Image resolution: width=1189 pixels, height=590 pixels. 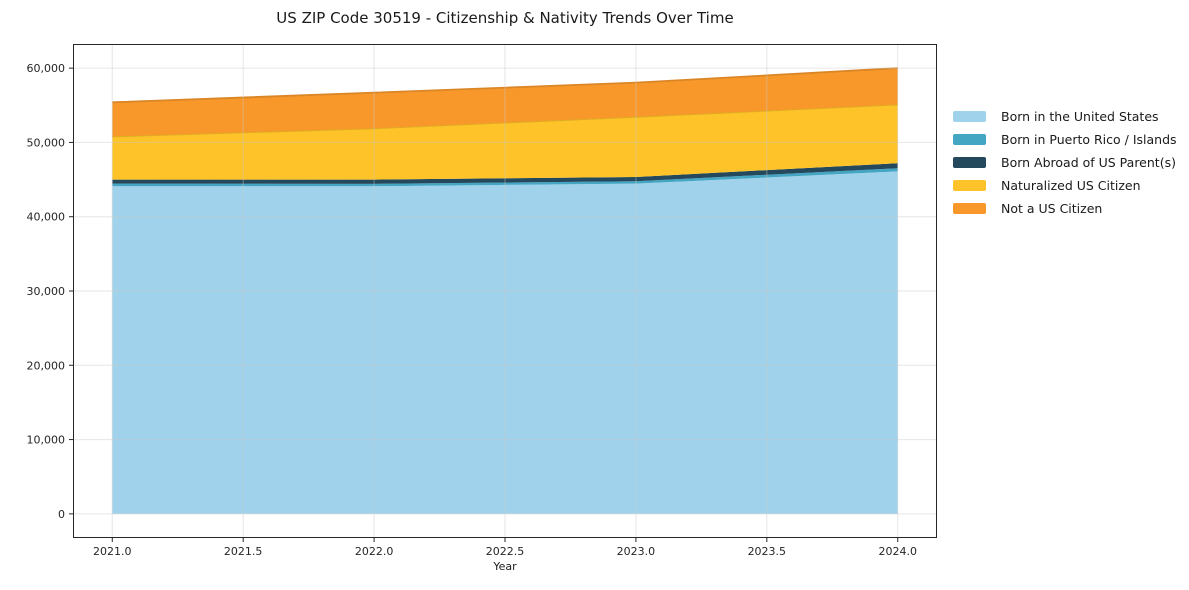 What do you see at coordinates (46, 291) in the screenshot?
I see `y-tick-label: 30,000` at bounding box center [46, 291].